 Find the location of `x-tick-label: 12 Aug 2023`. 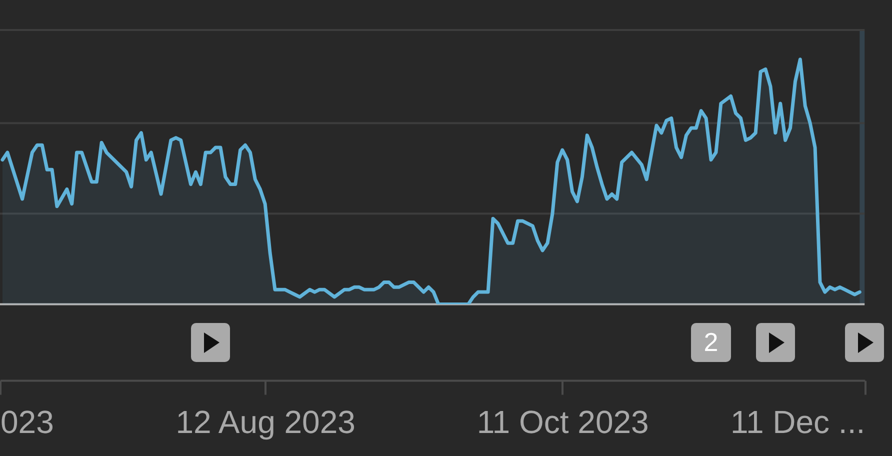

x-tick-label: 12 Aug 2023 is located at coordinates (266, 422).